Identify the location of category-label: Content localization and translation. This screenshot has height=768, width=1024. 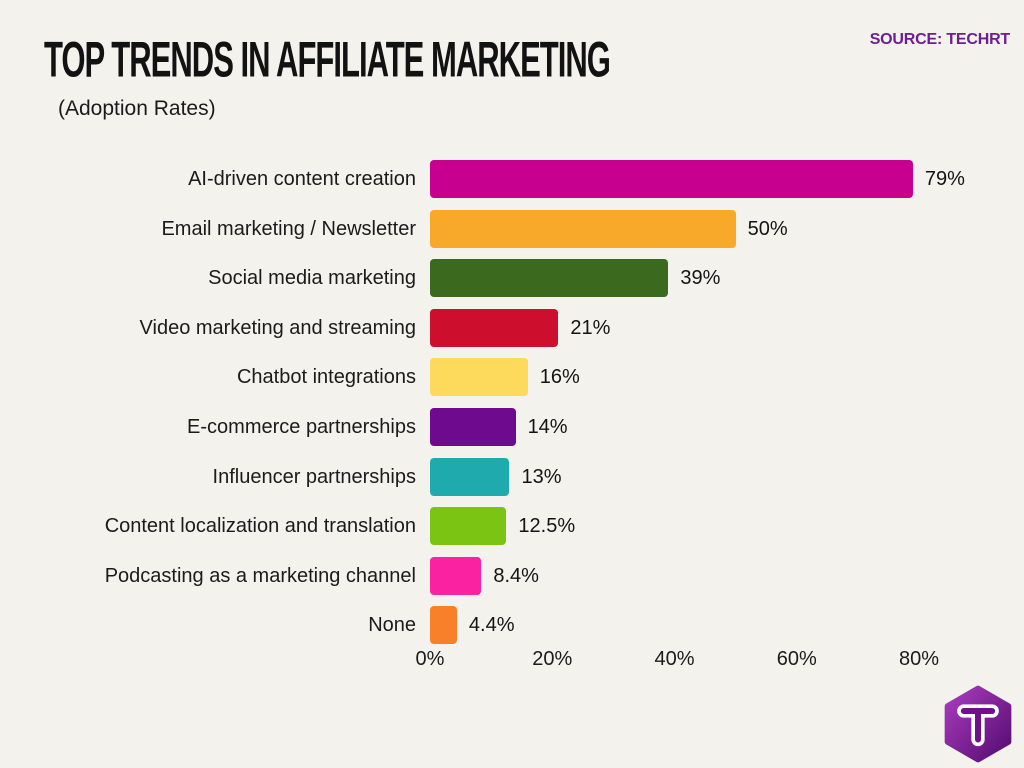
(260, 526).